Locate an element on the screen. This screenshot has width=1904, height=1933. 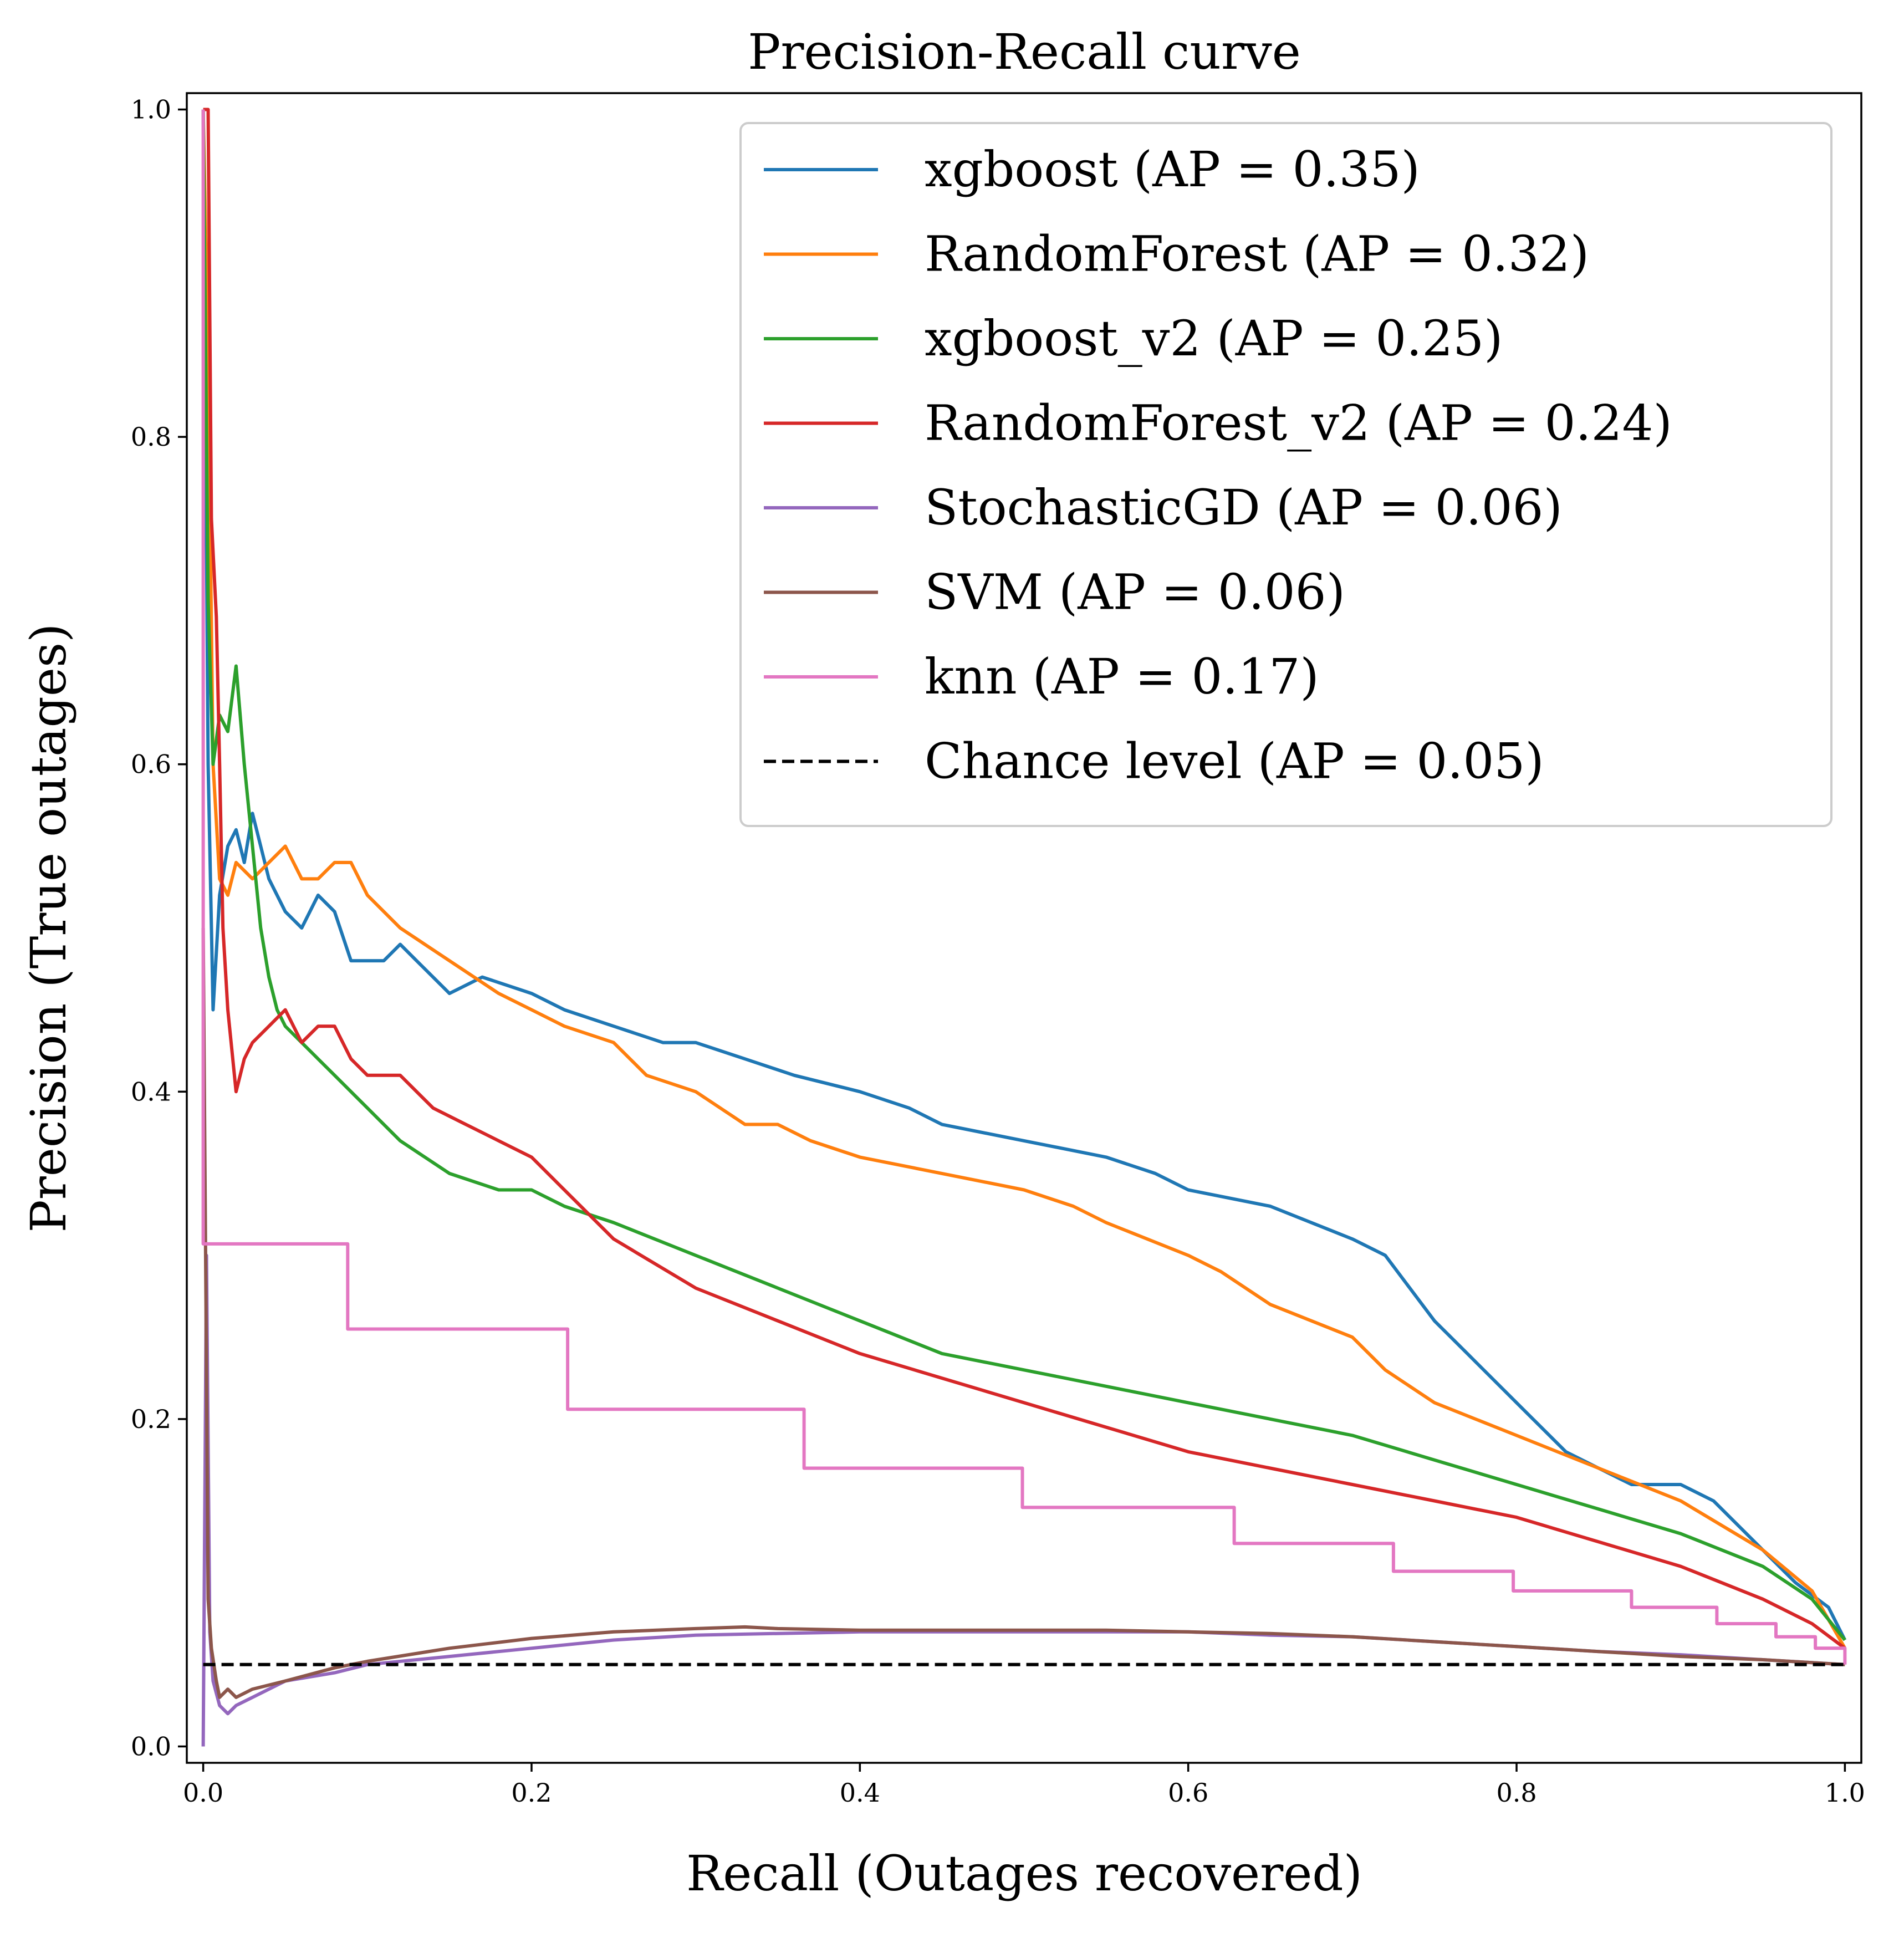
legend-label: Chance level (AP = 0.05) is located at coordinates (1234, 761).